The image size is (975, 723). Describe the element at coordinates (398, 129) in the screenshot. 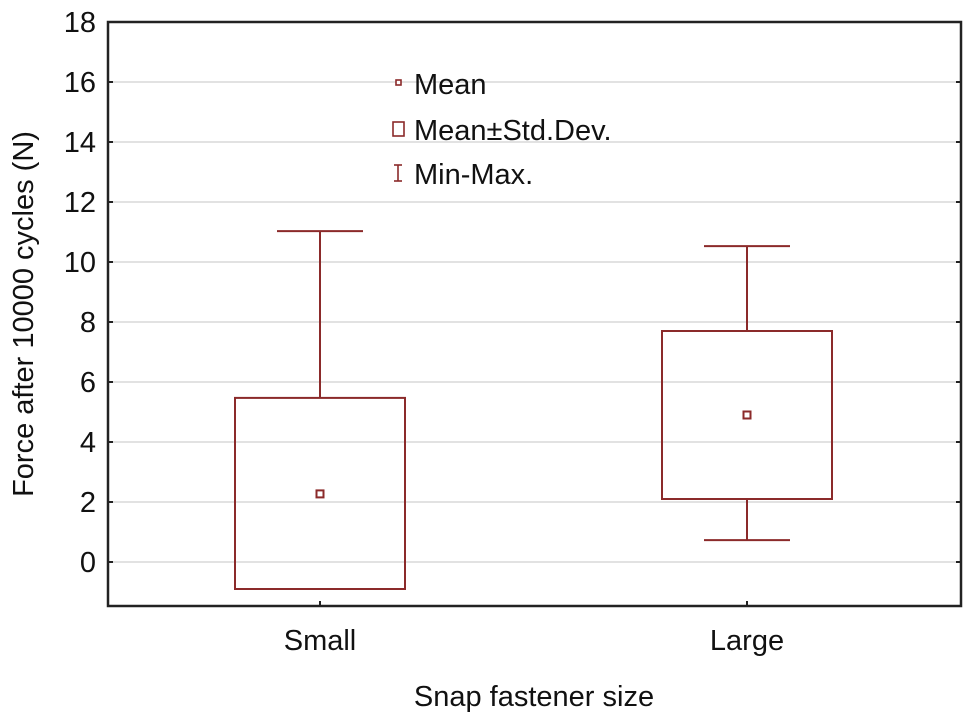

I see `box-icon` at that location.